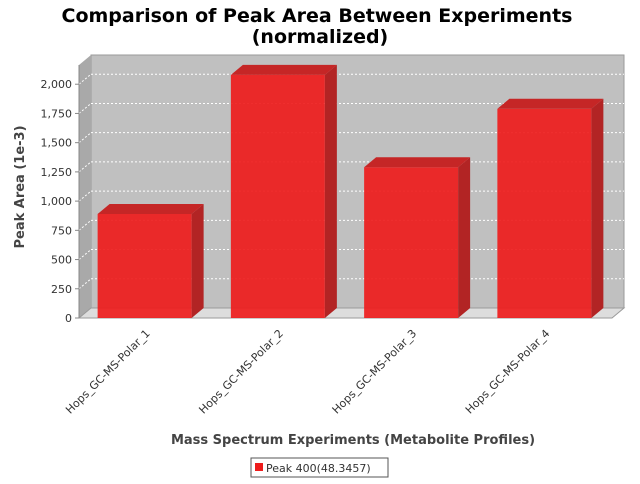  Describe the element at coordinates (68, 318) in the screenshot. I see `y-tick-label: 0` at that location.